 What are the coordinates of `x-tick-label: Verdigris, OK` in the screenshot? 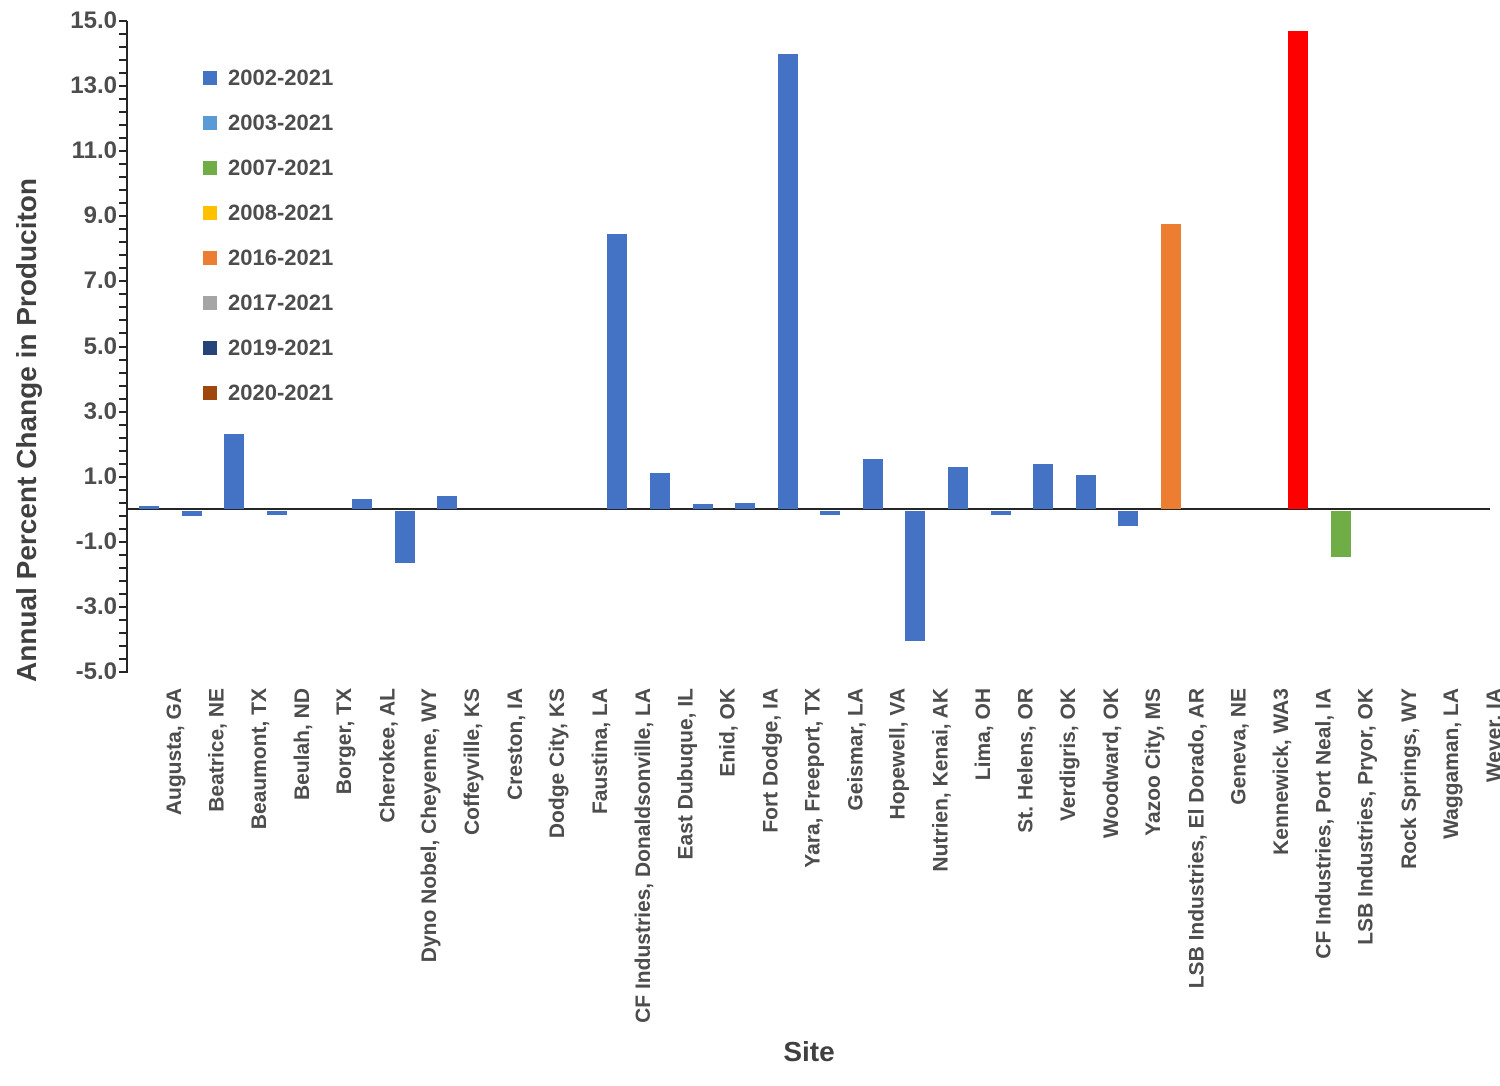 It's located at (1069, 755).